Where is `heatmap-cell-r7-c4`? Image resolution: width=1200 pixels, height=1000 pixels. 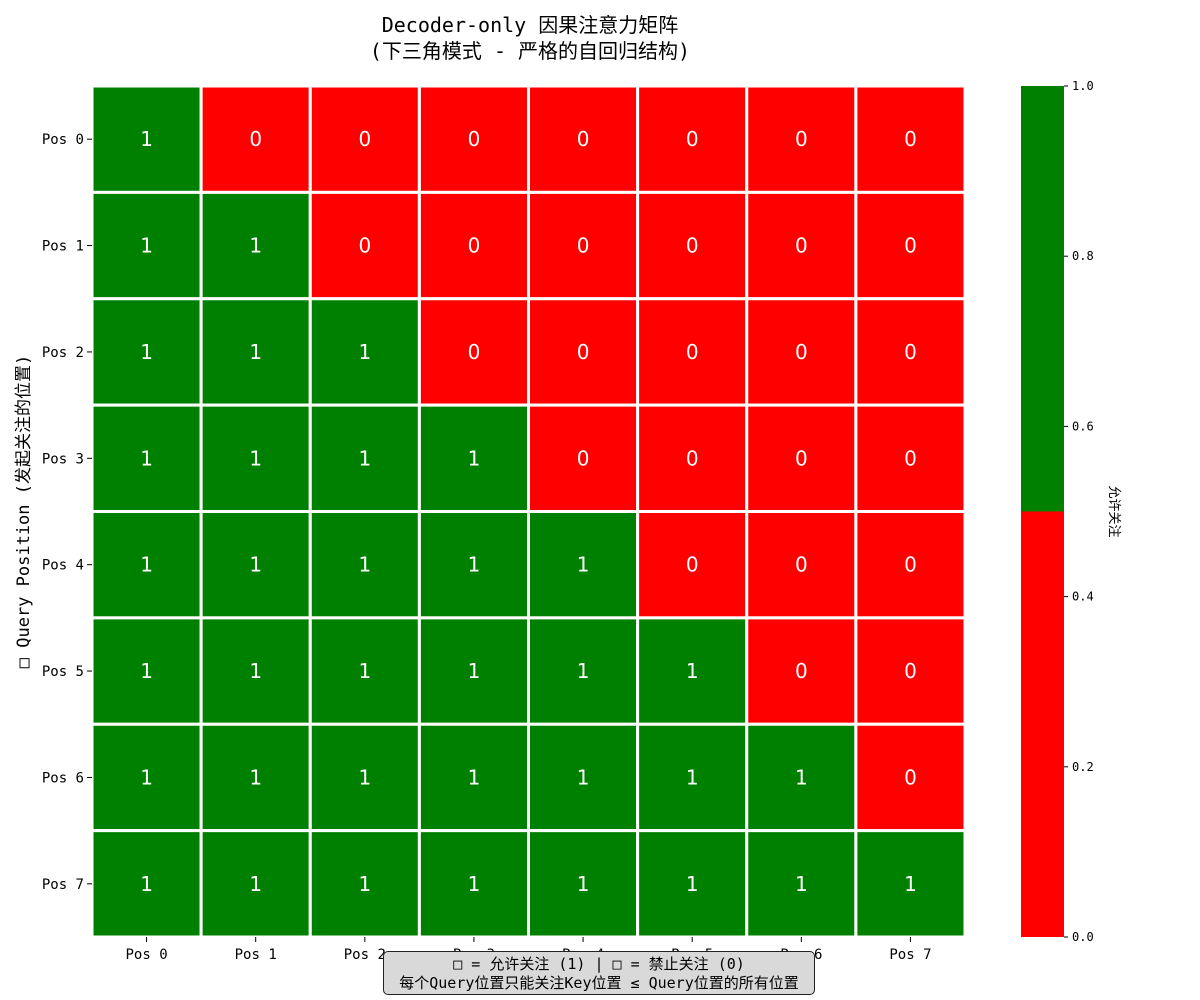
heatmap-cell-r7-c4 is located at coordinates (583, 884).